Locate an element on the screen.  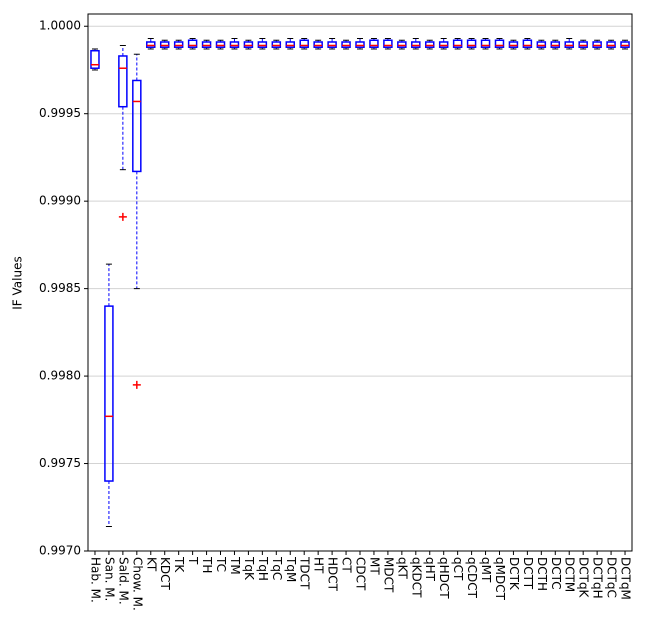
x-tick-label: DCTK is located at coordinates (514, 574).